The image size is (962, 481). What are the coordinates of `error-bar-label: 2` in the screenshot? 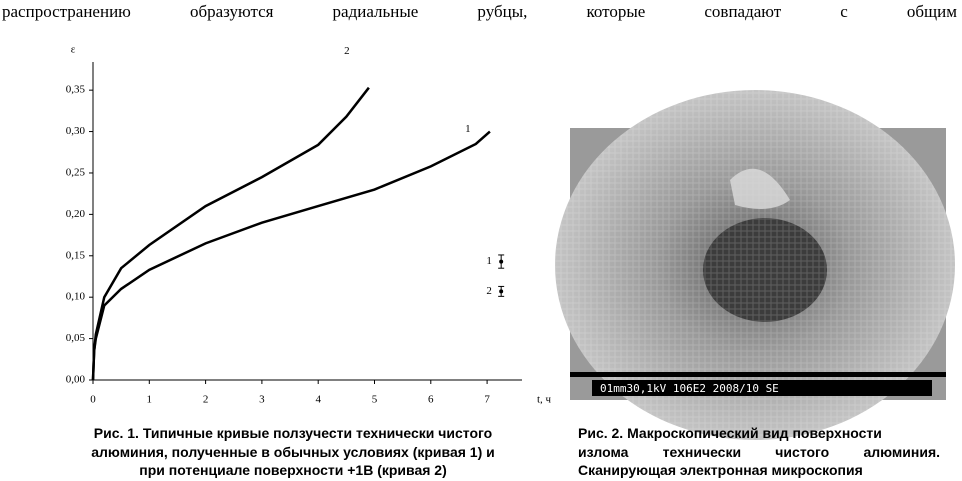 It's located at (489, 291).